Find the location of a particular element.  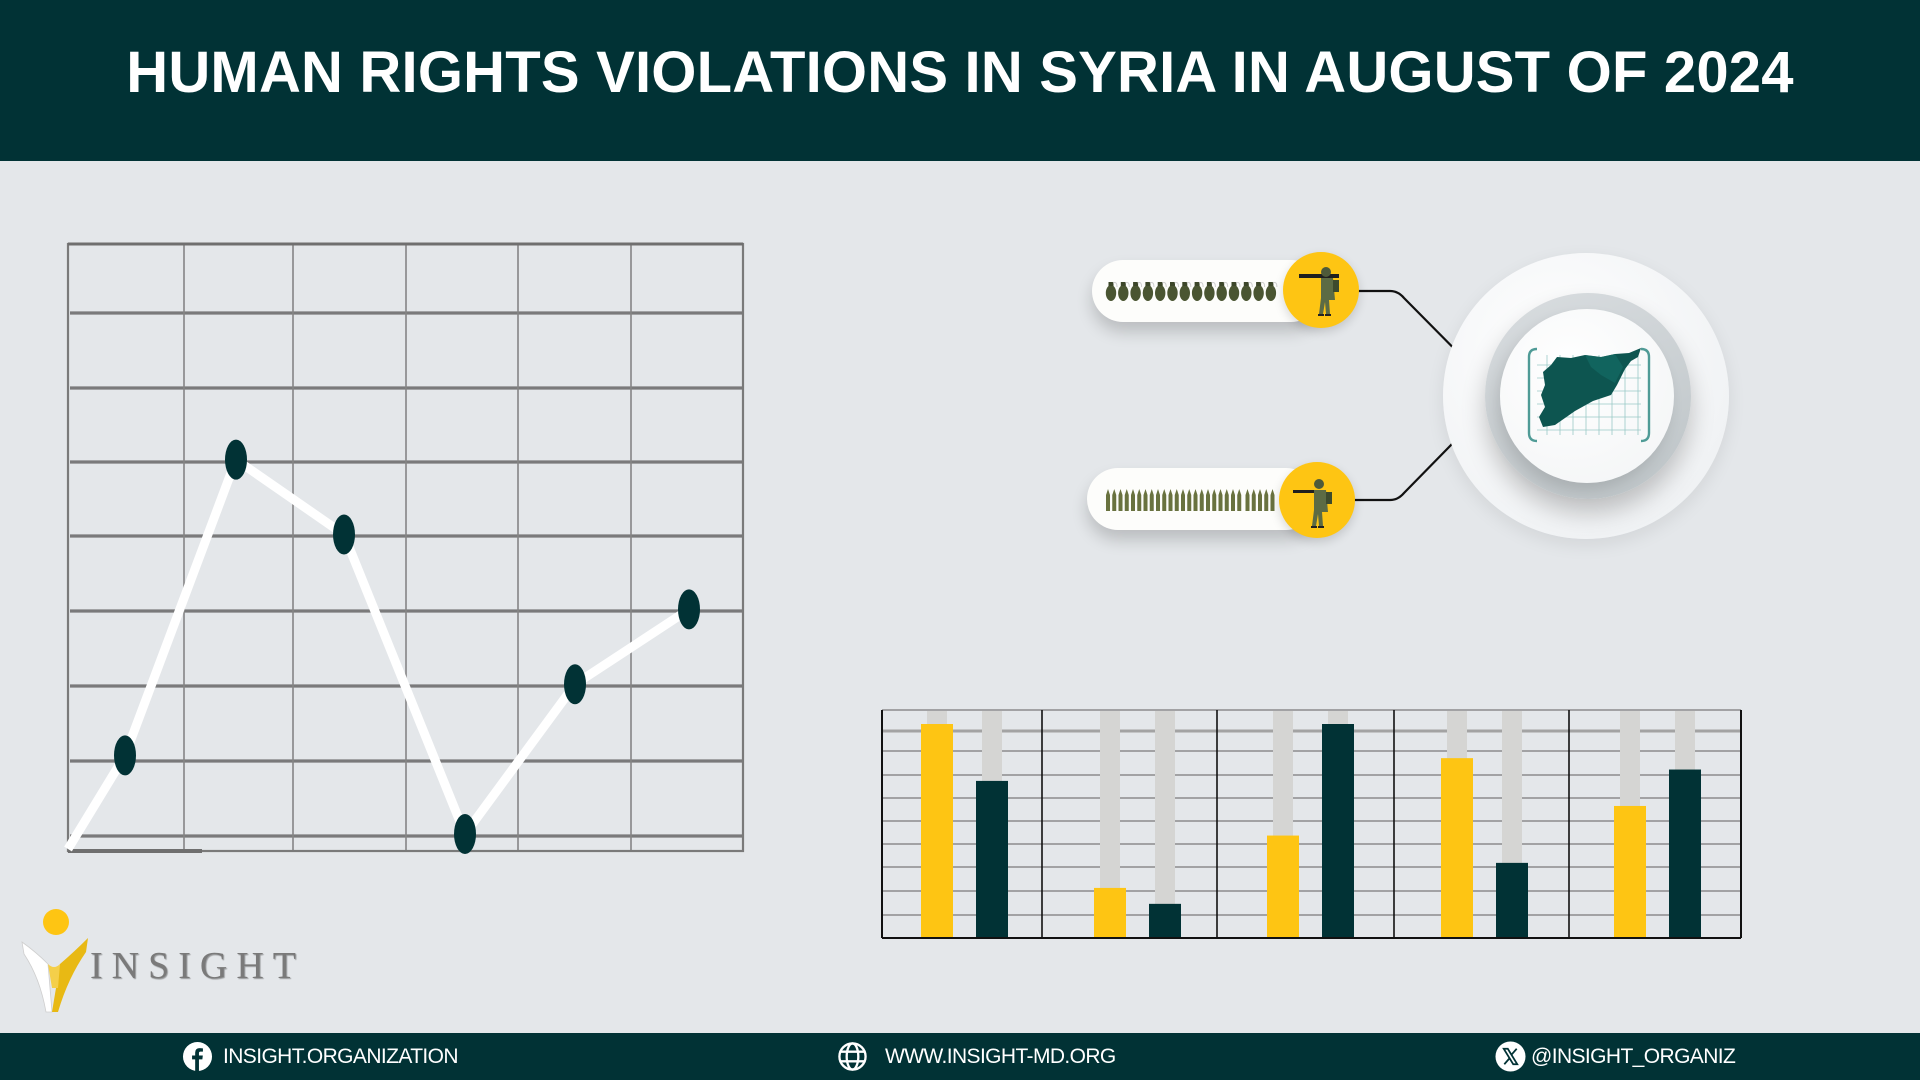

facebook-link: INSIGHT.ORGANIZATION is located at coordinates (320, 1056).